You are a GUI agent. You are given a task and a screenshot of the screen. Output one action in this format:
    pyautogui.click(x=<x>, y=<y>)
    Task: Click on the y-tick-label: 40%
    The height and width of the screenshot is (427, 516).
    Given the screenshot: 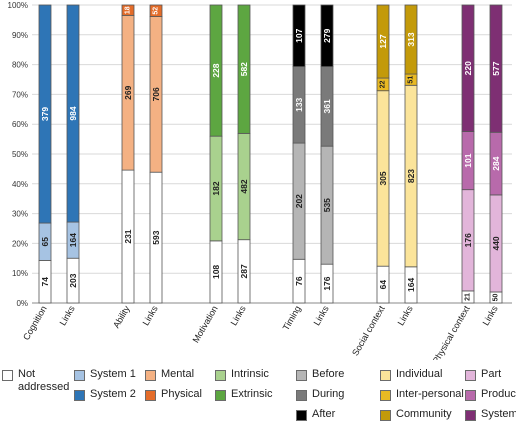 What is the action you would take?
    pyautogui.click(x=20, y=184)
    